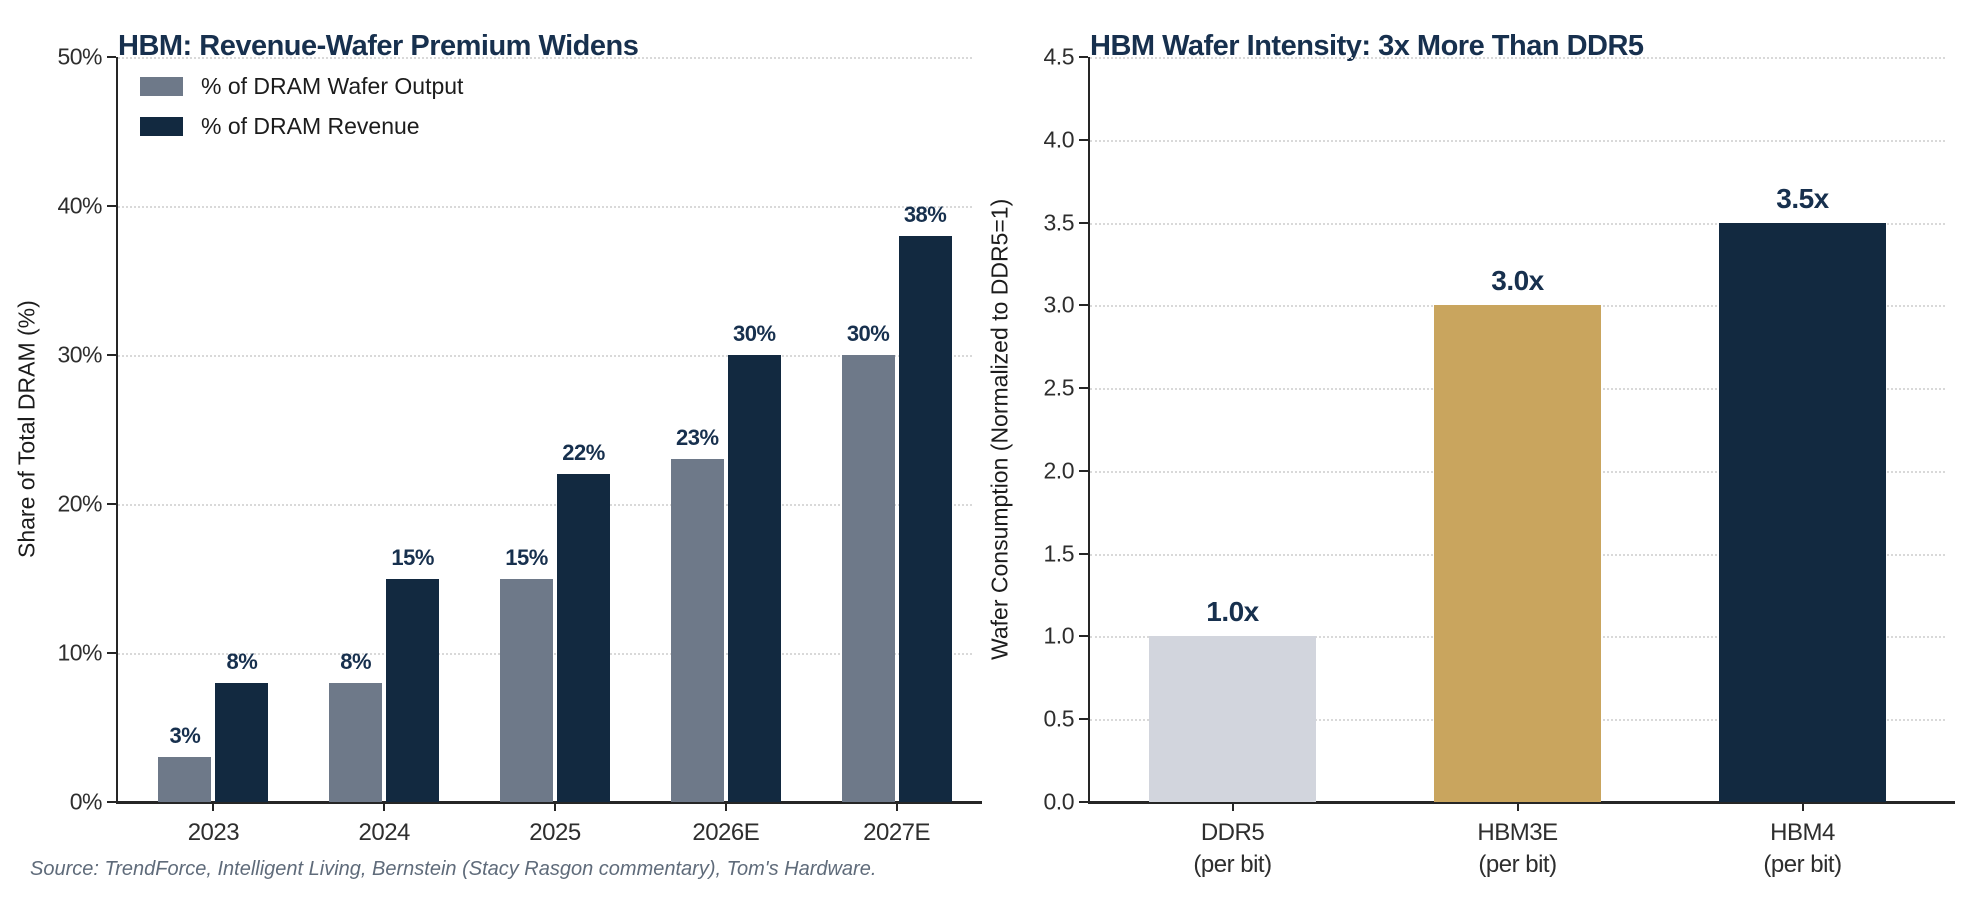 The image size is (1967, 906). I want to click on right-x-axis-spine, so click(1521, 802).